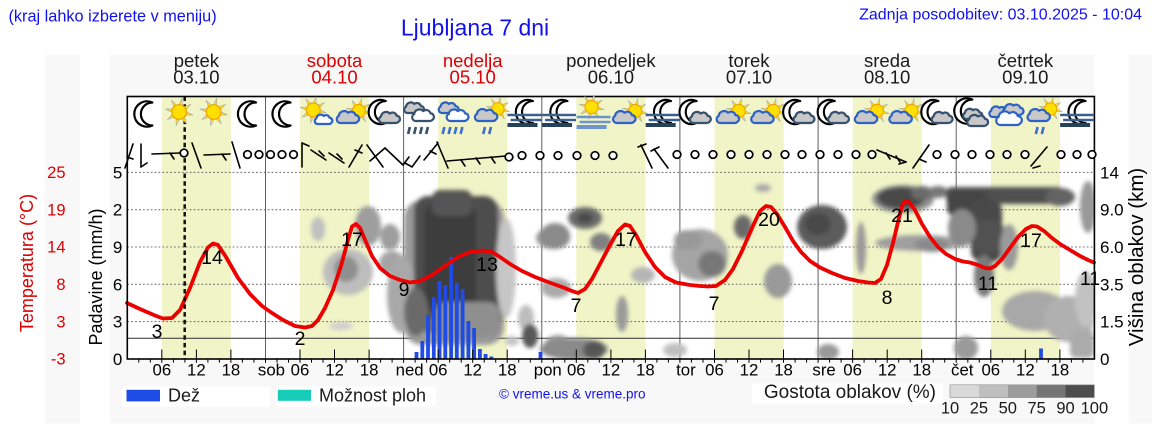 This screenshot has height=443, width=1152. I want to click on svg-text: sob, so click(271, 370).